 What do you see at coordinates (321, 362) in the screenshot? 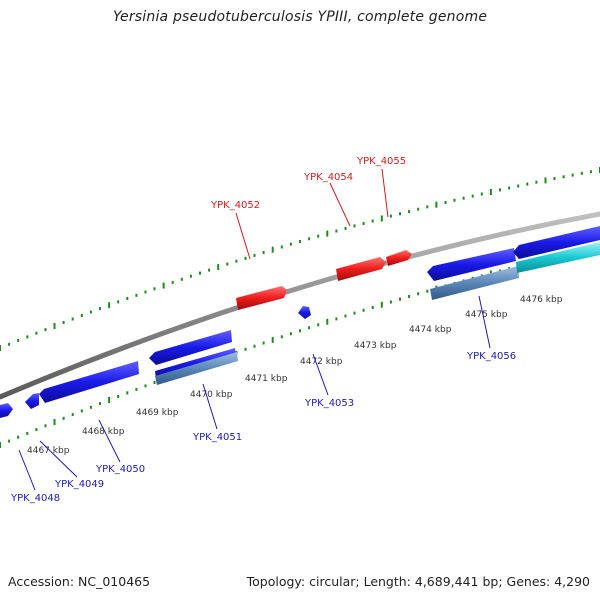
I see `scale-label-4472: 4472 kbp` at bounding box center [321, 362].